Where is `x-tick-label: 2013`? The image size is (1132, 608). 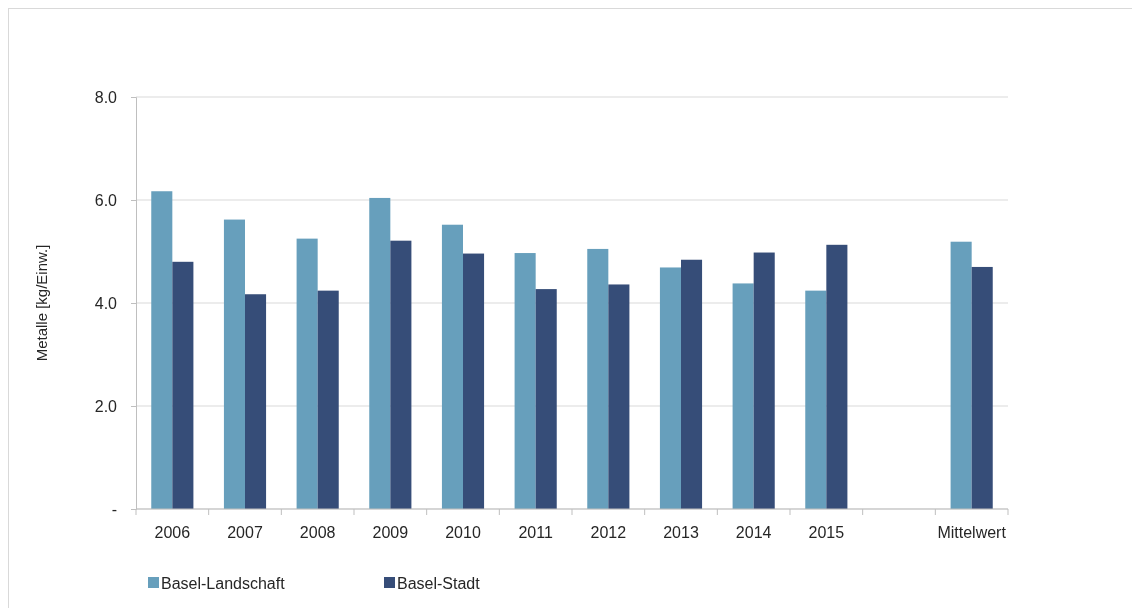
x-tick-label: 2013 is located at coordinates (681, 532).